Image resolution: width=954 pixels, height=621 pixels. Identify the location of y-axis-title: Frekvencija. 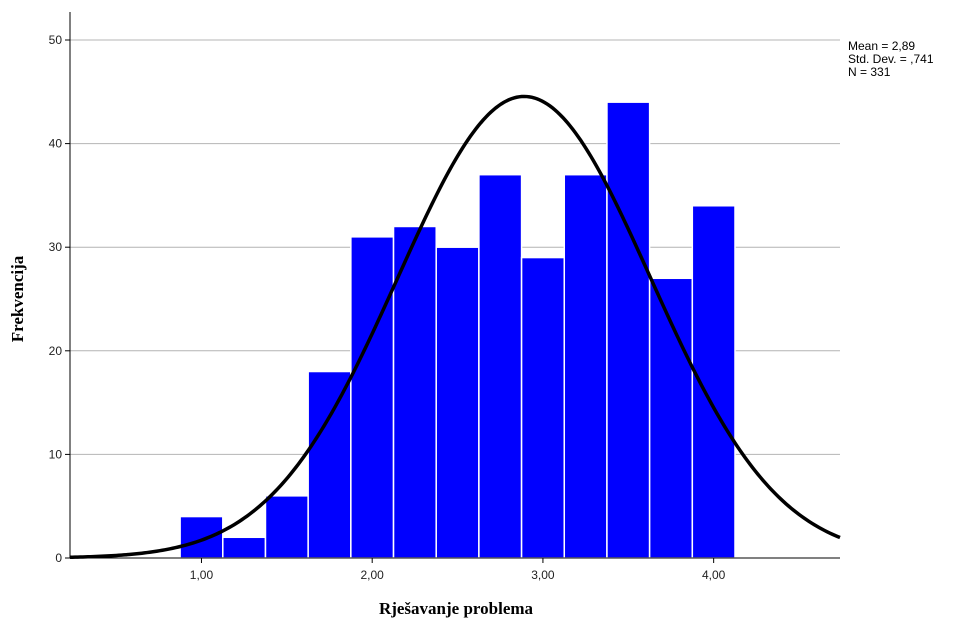
(17, 298).